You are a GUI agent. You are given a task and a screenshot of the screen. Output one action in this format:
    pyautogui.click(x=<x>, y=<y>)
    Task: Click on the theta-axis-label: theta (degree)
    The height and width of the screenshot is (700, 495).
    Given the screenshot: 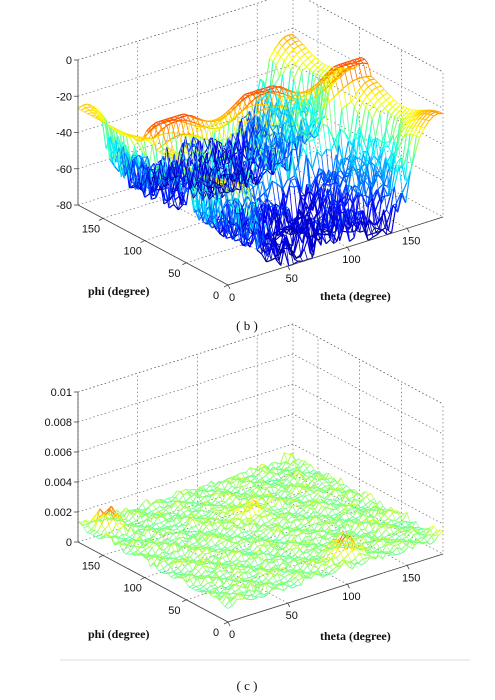 What is the action you would take?
    pyautogui.click(x=355, y=296)
    